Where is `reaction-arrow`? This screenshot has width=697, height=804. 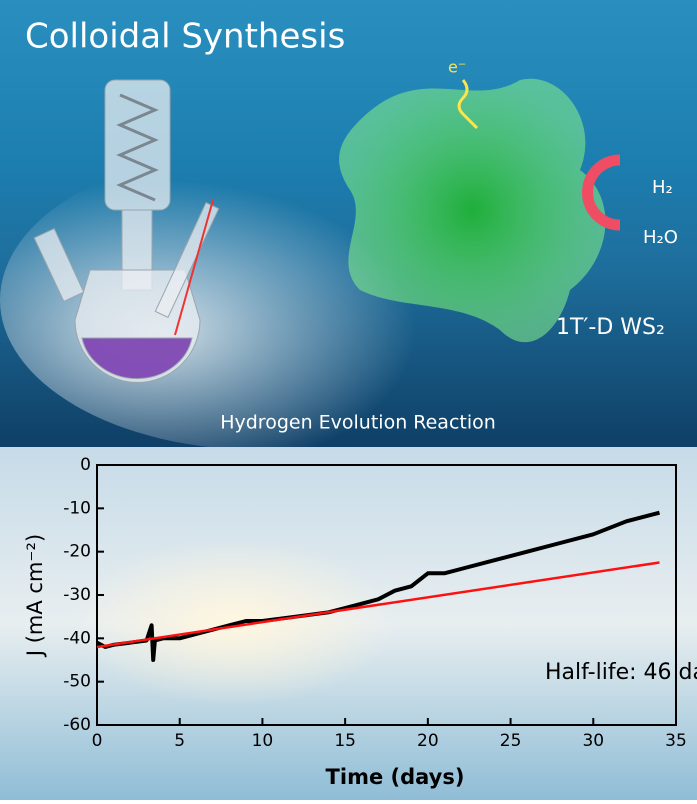
reaction-arrow is located at coordinates (601, 192).